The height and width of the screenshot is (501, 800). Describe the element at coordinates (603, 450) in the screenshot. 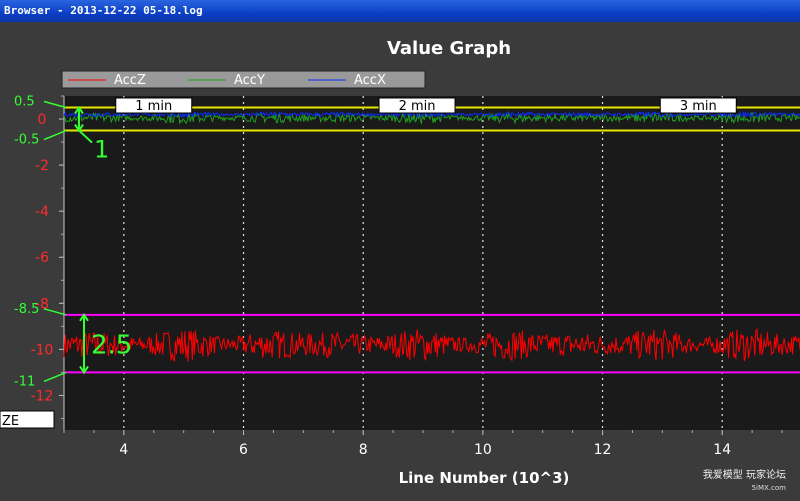

I see `x-tick-label-4: 12` at that location.